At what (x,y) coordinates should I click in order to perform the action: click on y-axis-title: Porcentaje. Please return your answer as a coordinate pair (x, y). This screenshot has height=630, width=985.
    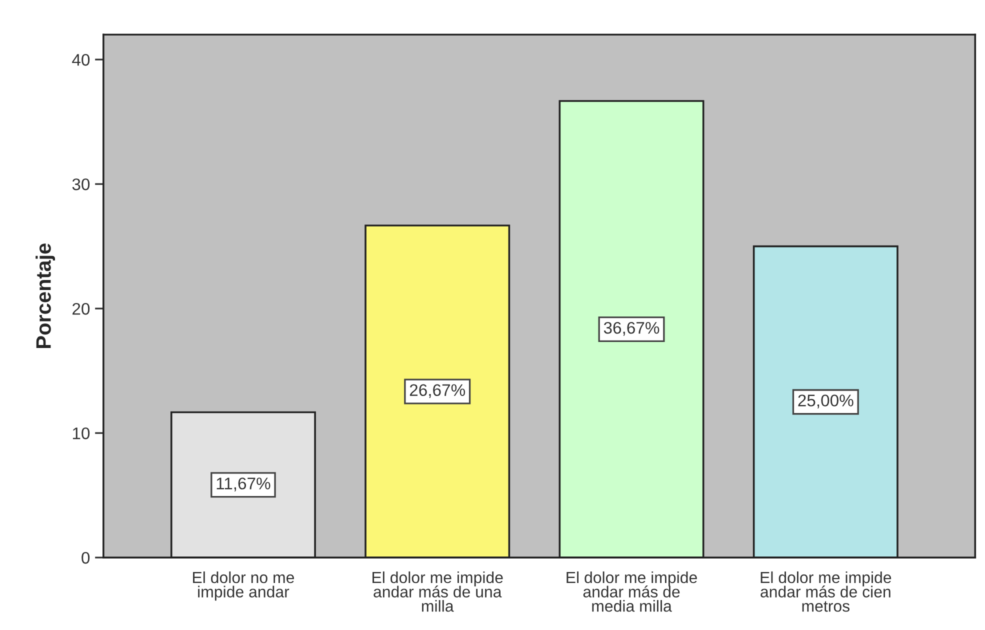
    Looking at the image, I should click on (46, 296).